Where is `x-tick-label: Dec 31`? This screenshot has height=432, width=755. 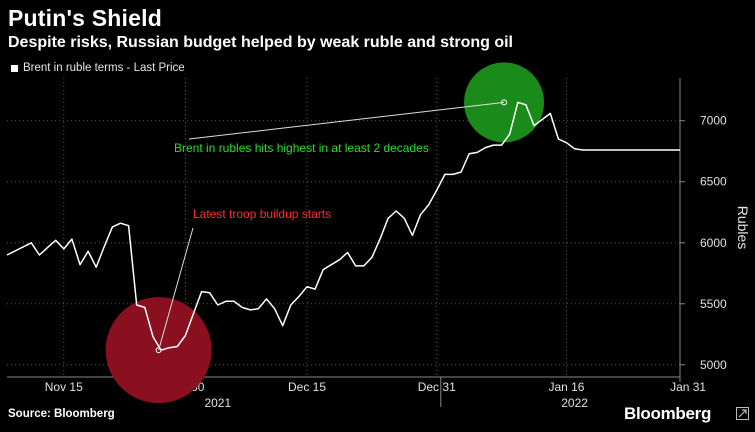 x-tick-label: Dec 31 is located at coordinates (437, 387).